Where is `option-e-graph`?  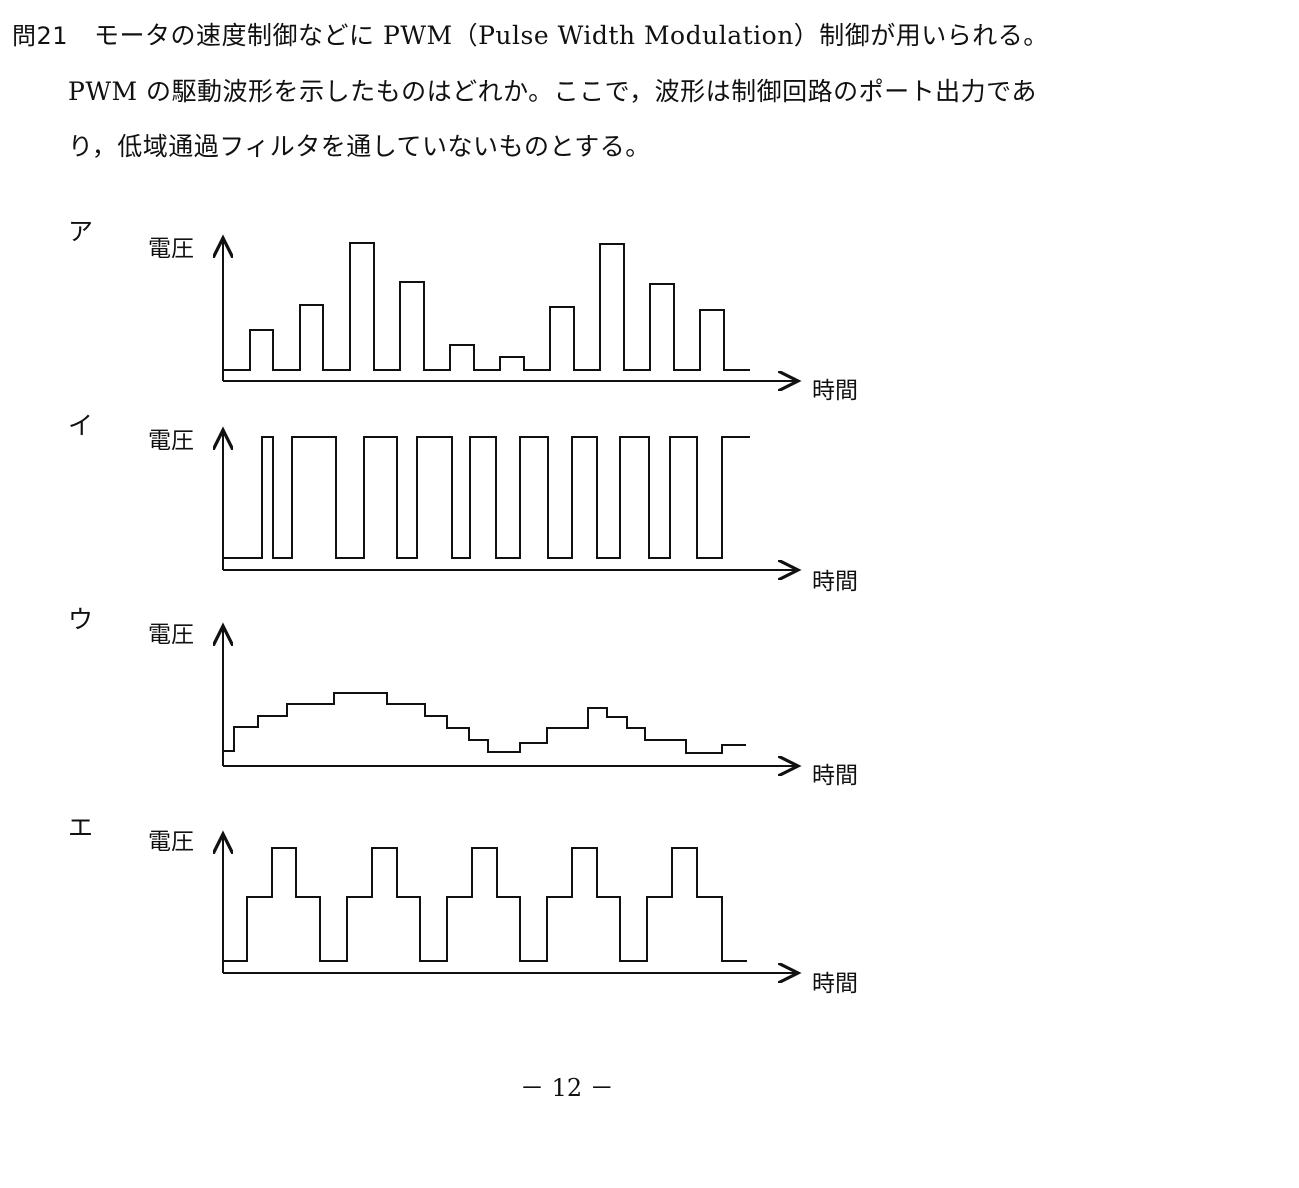 option-e-graph is located at coordinates (510, 903).